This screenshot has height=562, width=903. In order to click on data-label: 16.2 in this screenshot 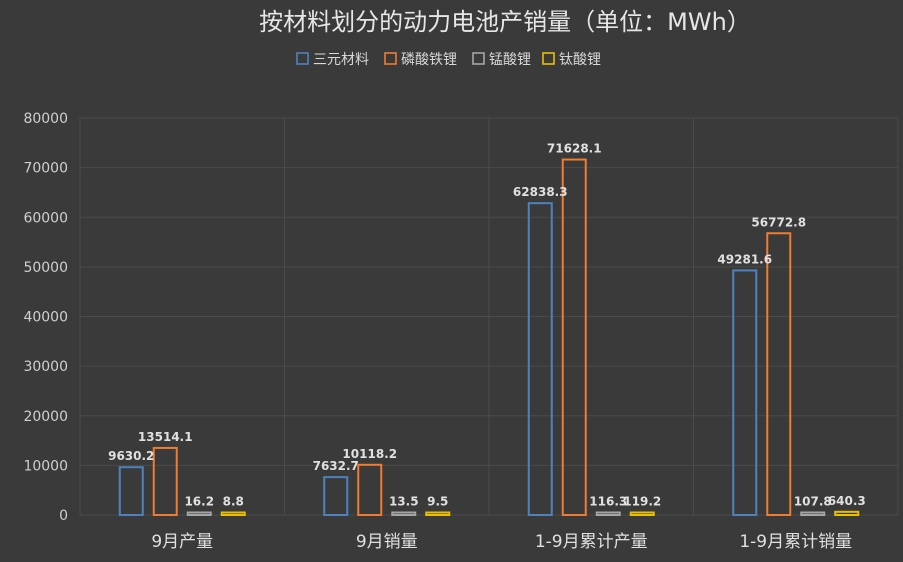, I will do `click(199, 502)`.